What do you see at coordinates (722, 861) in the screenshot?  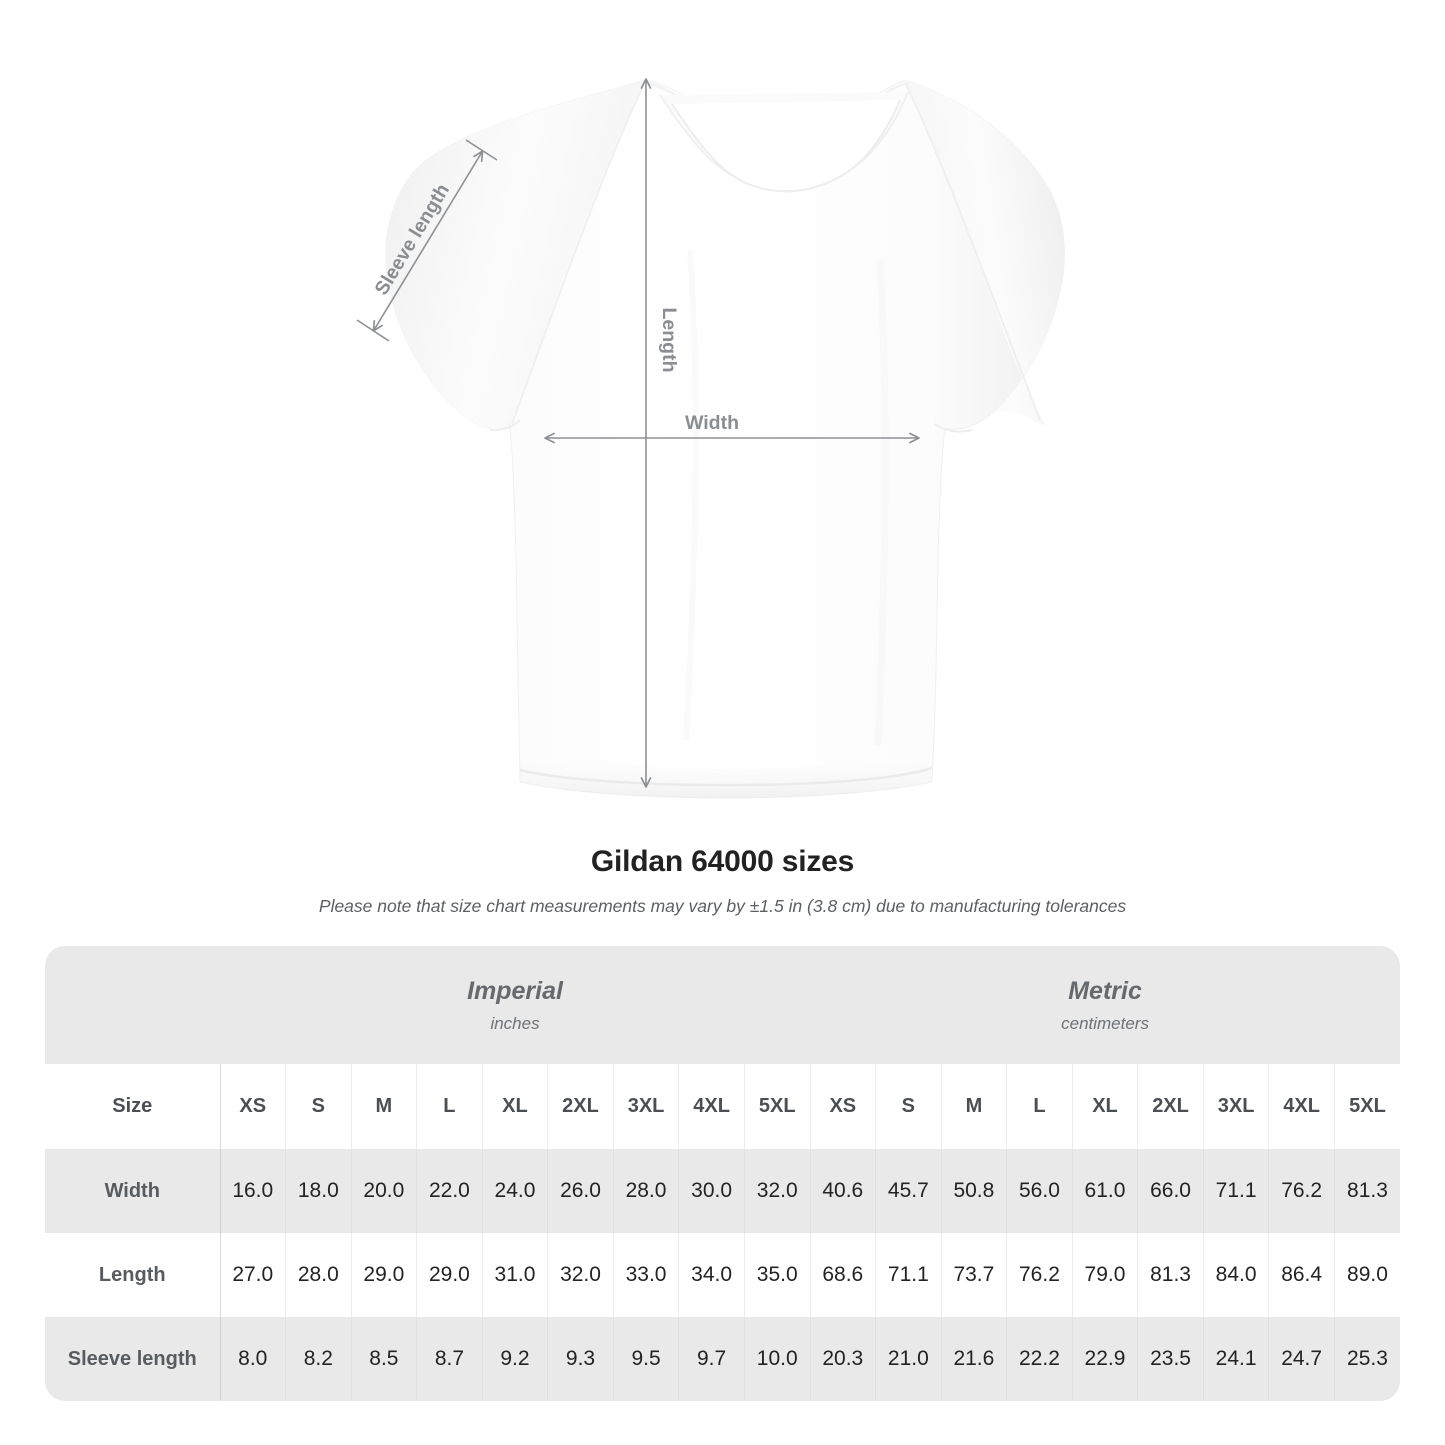 I see `page-title: Gildan 64000 sizes` at bounding box center [722, 861].